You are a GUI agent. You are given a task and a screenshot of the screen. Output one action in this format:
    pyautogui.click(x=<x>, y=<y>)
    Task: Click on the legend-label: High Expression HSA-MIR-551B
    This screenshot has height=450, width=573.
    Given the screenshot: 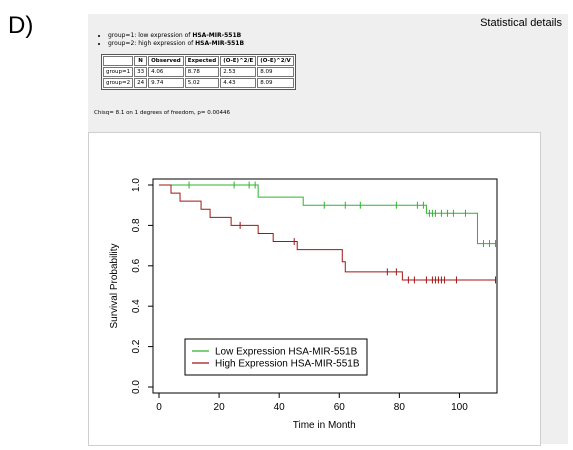 What is the action you would take?
    pyautogui.click(x=287, y=364)
    